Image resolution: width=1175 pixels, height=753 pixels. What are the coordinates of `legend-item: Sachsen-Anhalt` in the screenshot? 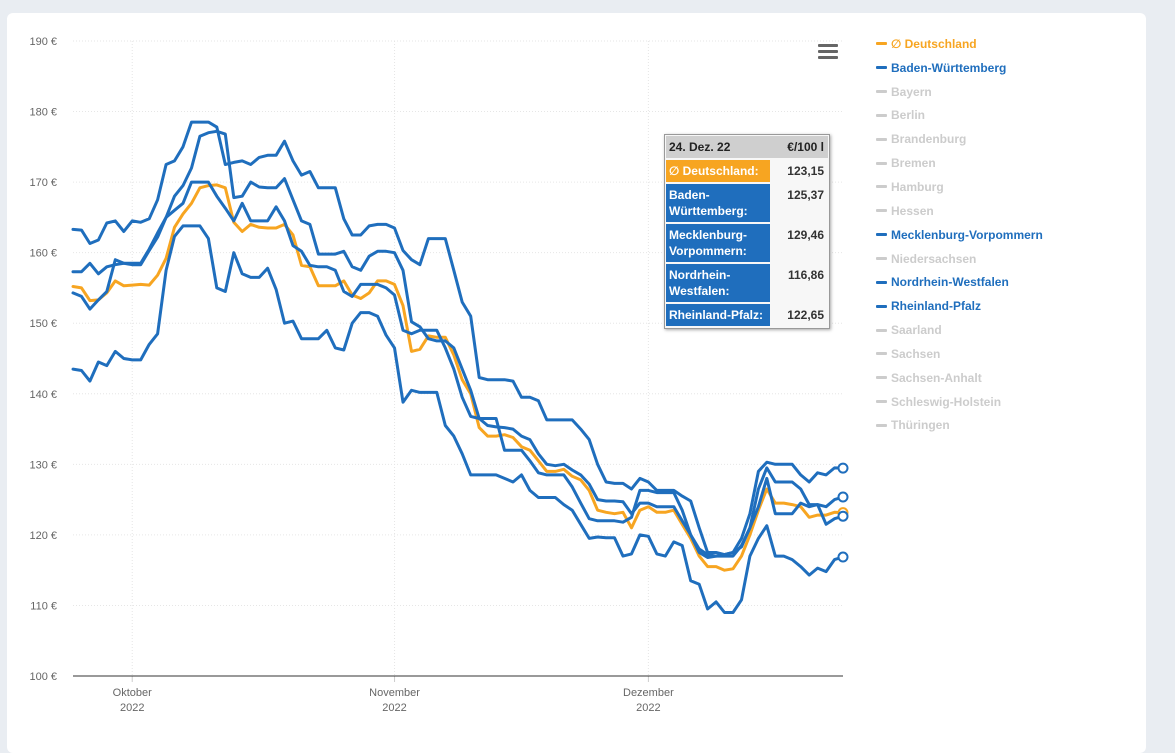 It's located at (1001, 378).